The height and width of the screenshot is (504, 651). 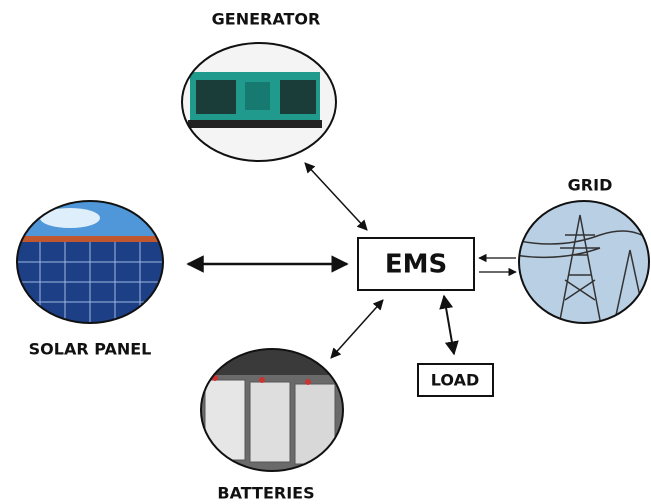 I want to click on load-label: LOAD, so click(x=455, y=380).